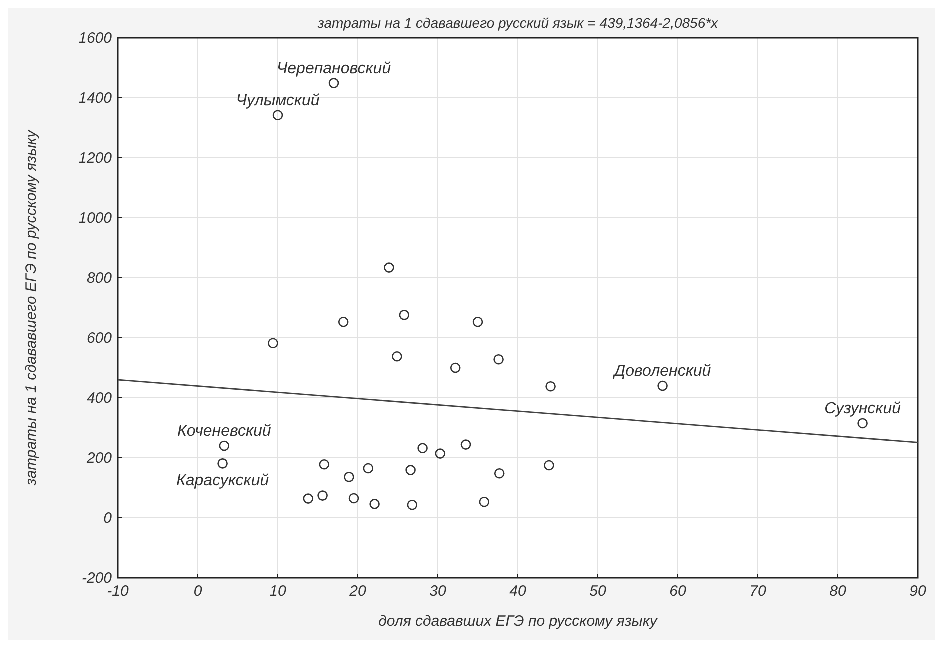 This screenshot has height=648, width=943. What do you see at coordinates (278, 591) in the screenshot?
I see `x-tick-label: 10` at bounding box center [278, 591].